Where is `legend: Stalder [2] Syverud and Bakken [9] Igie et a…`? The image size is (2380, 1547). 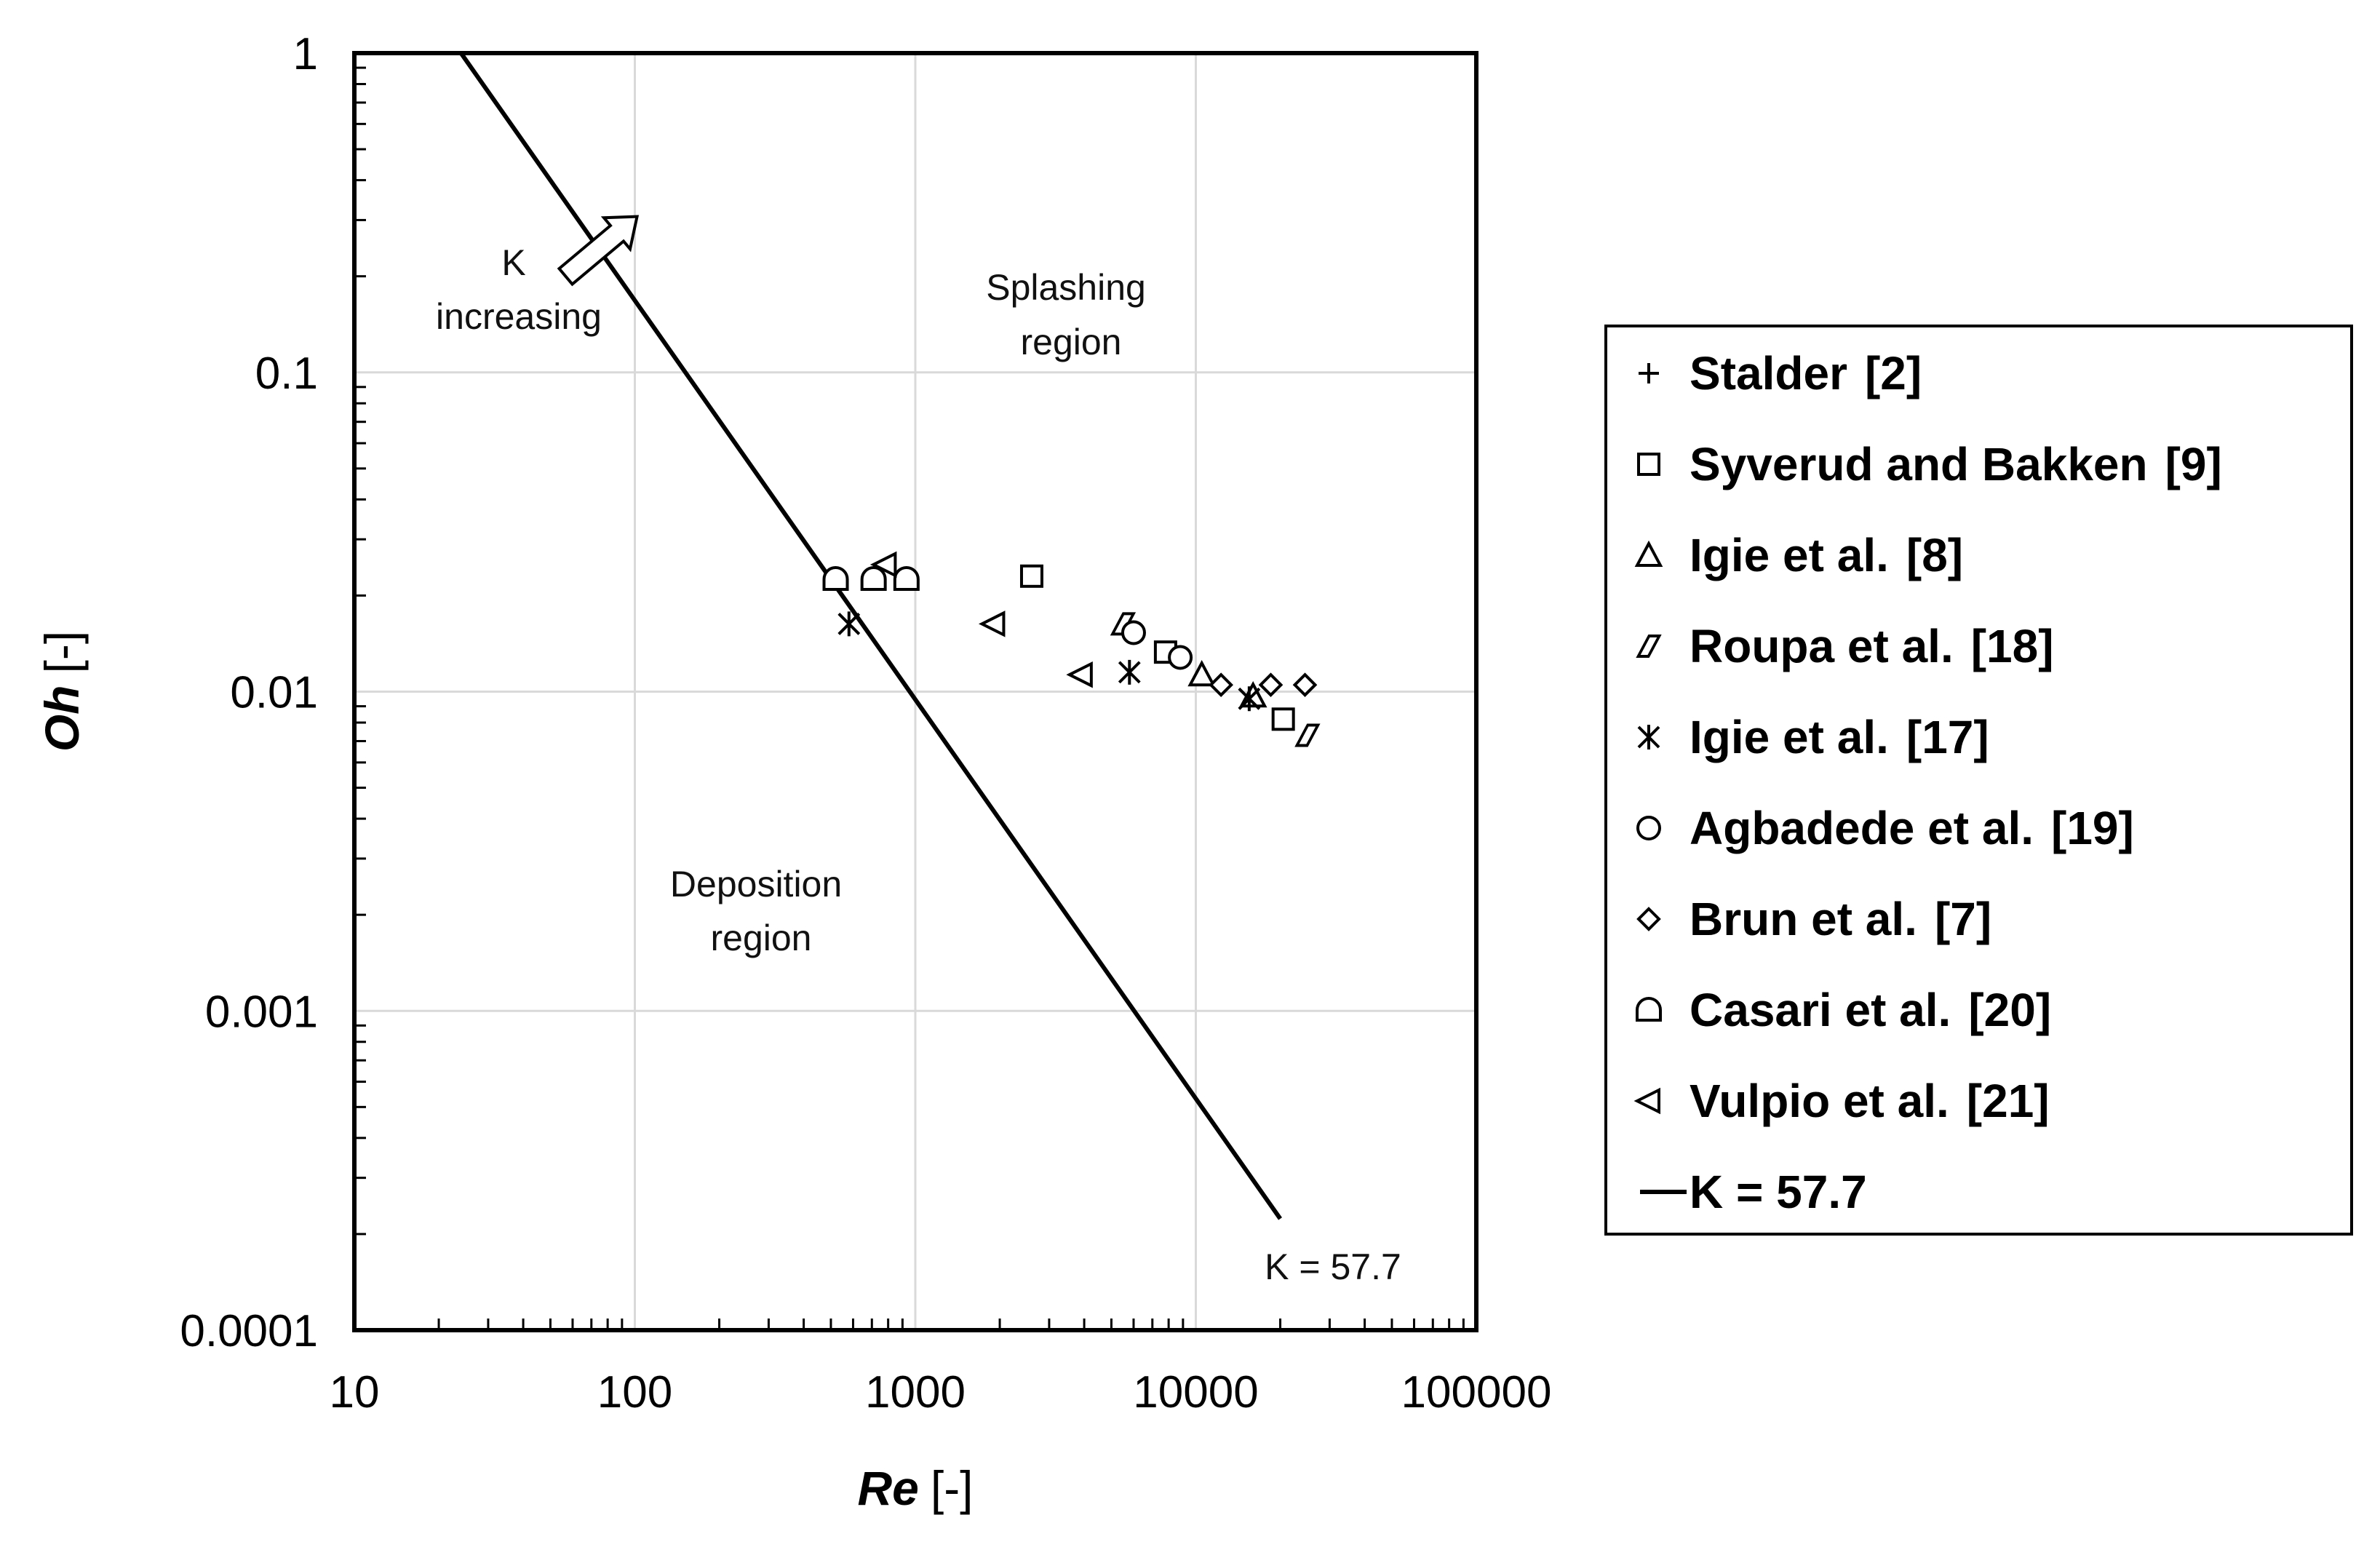 legend: Stalder [2] Syverud and Bakken [9] Igie et a… is located at coordinates (1927, 782).